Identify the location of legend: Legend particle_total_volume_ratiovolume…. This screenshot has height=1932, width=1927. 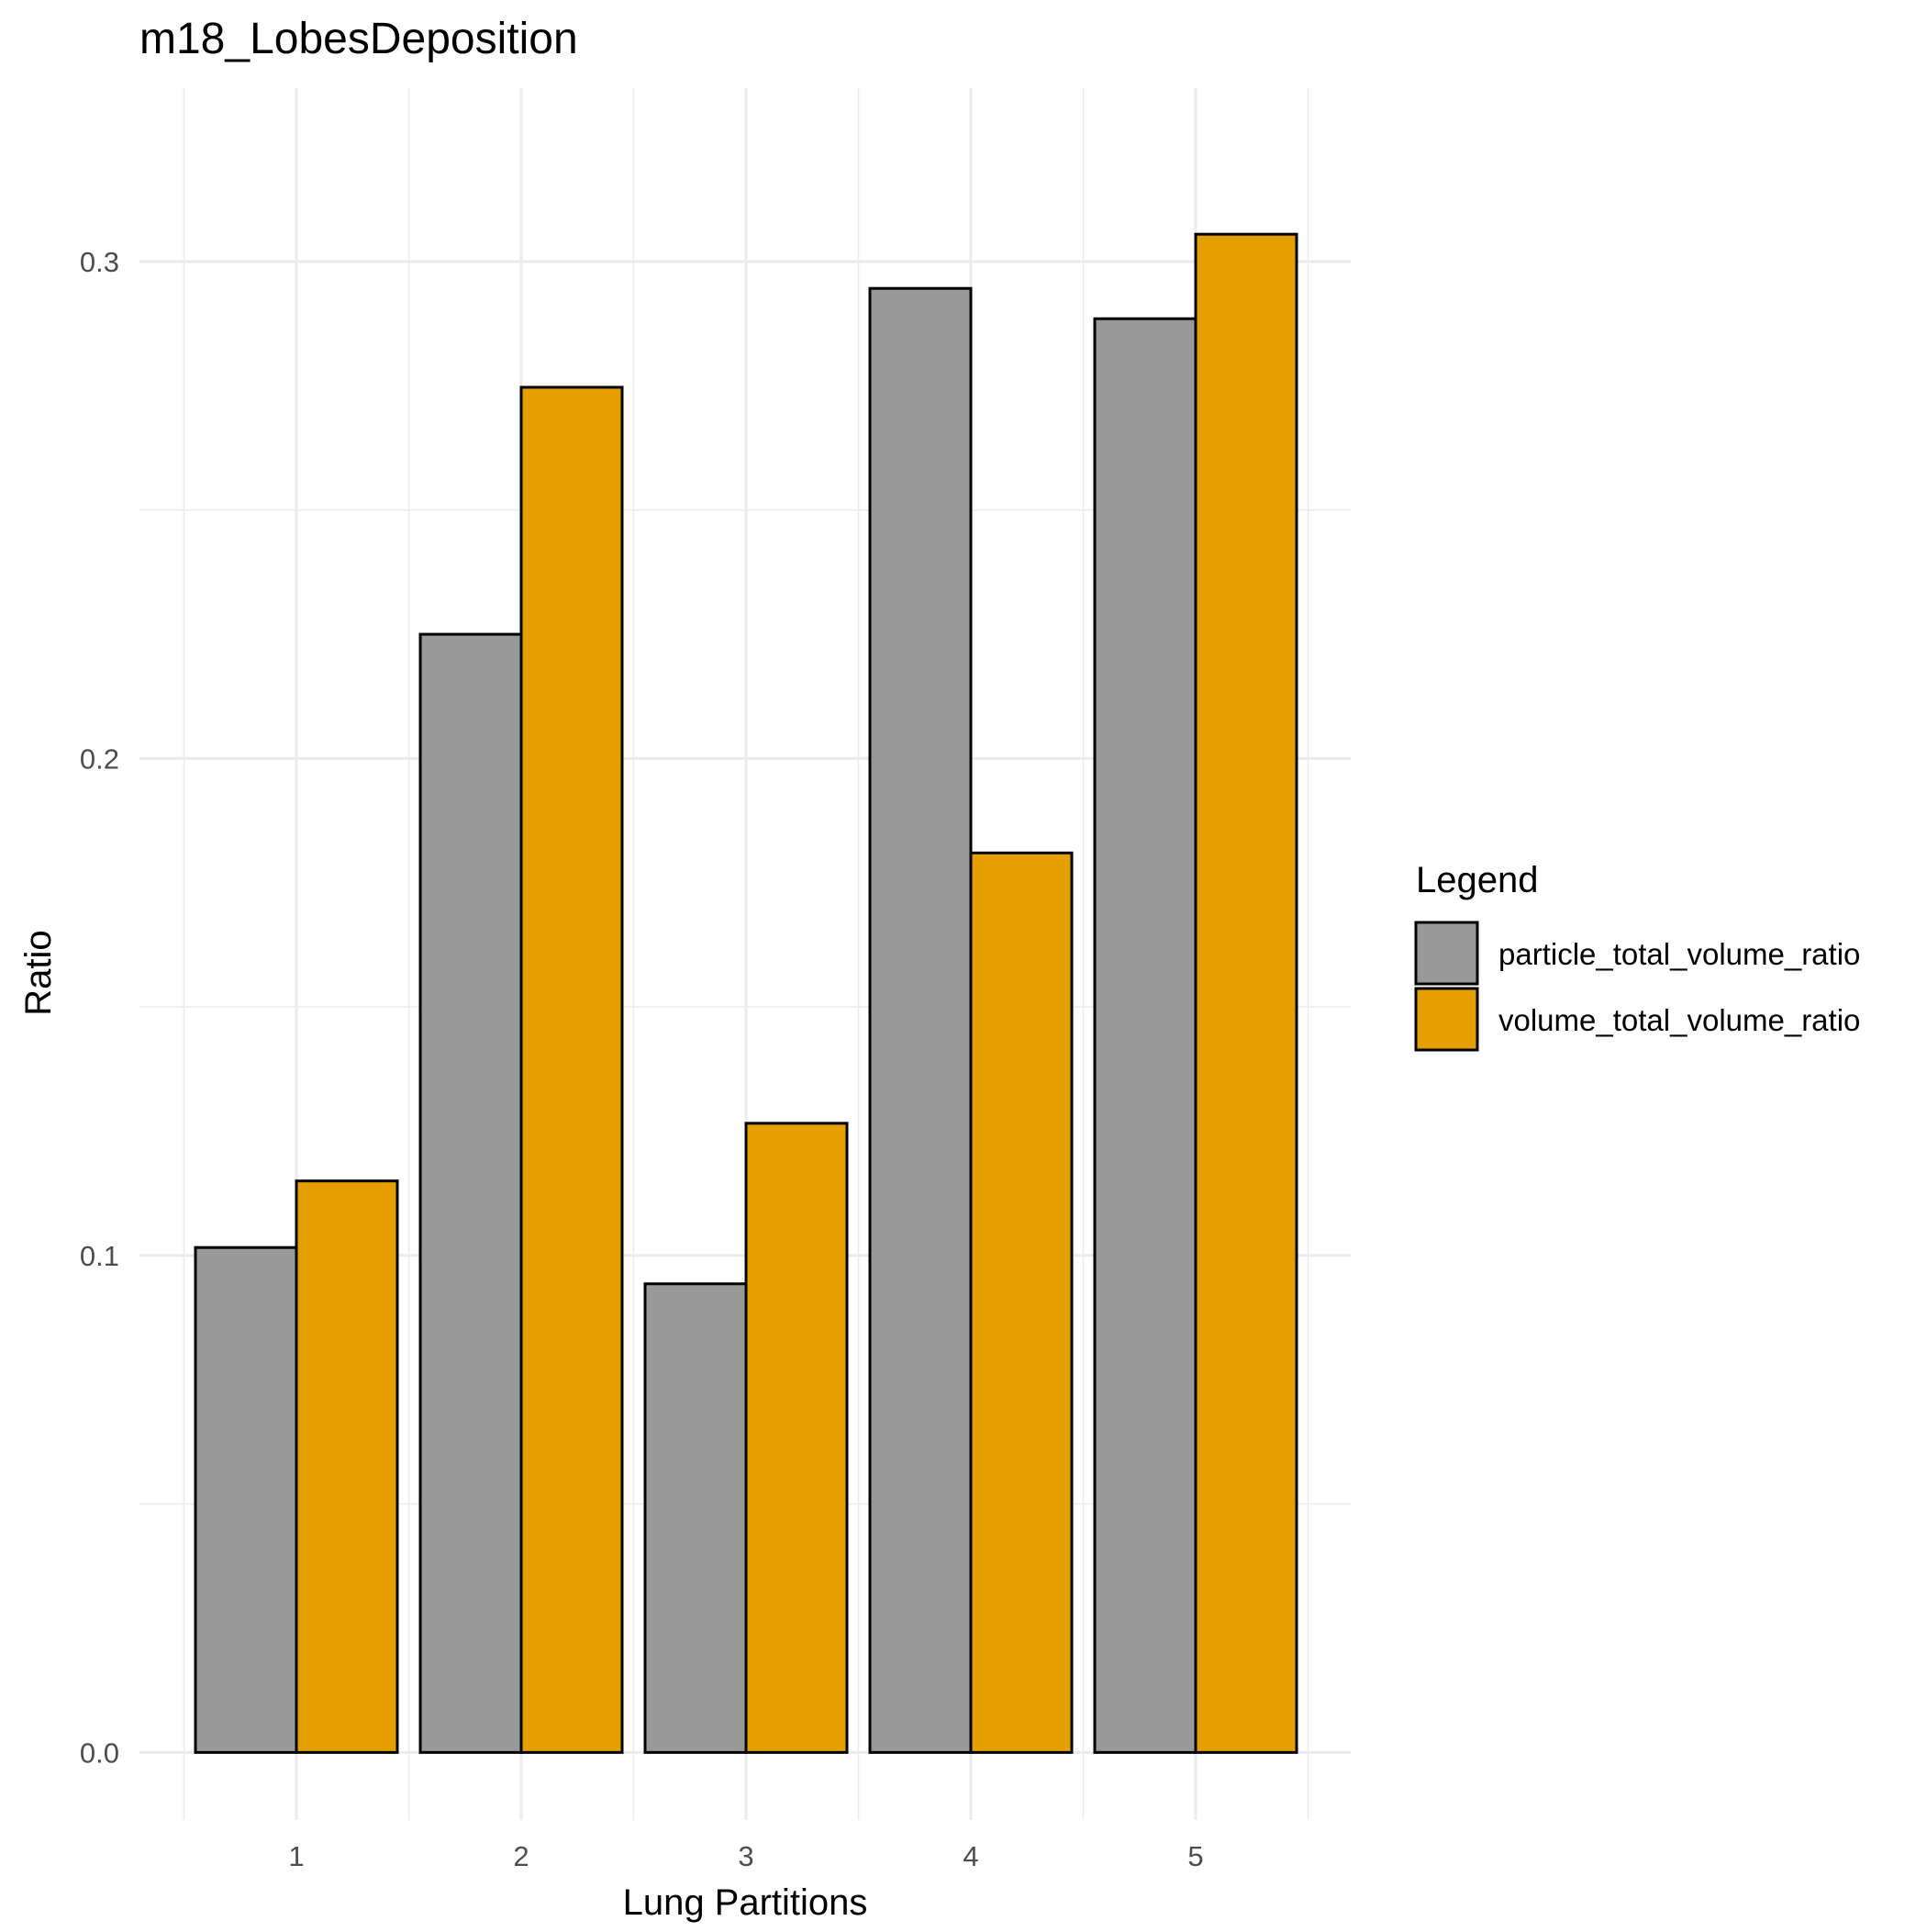
(1637, 956).